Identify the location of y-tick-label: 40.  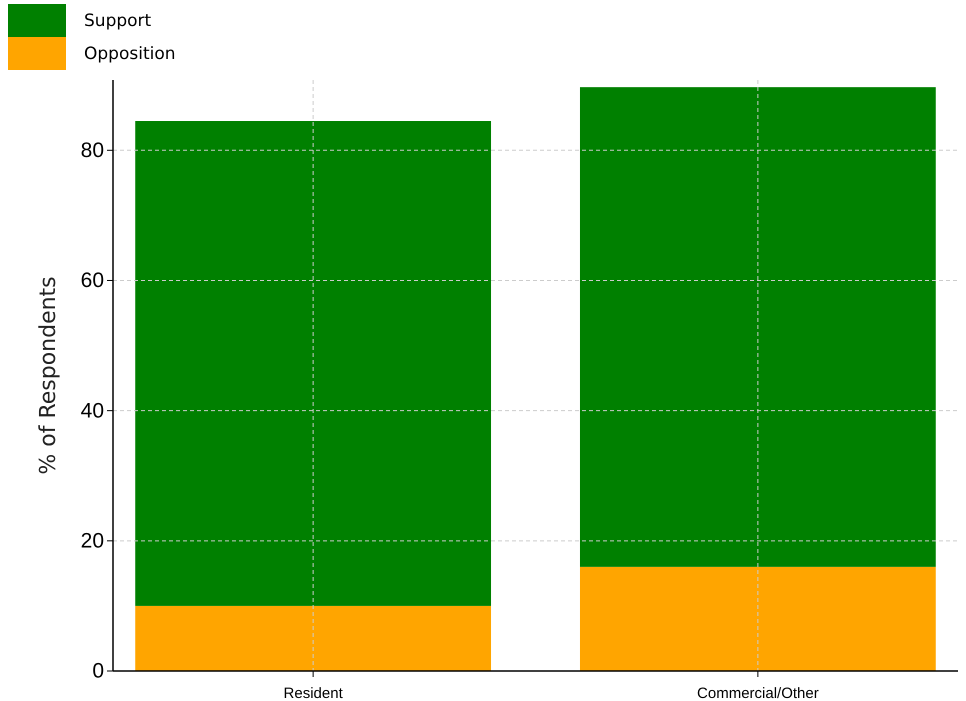
(92, 410).